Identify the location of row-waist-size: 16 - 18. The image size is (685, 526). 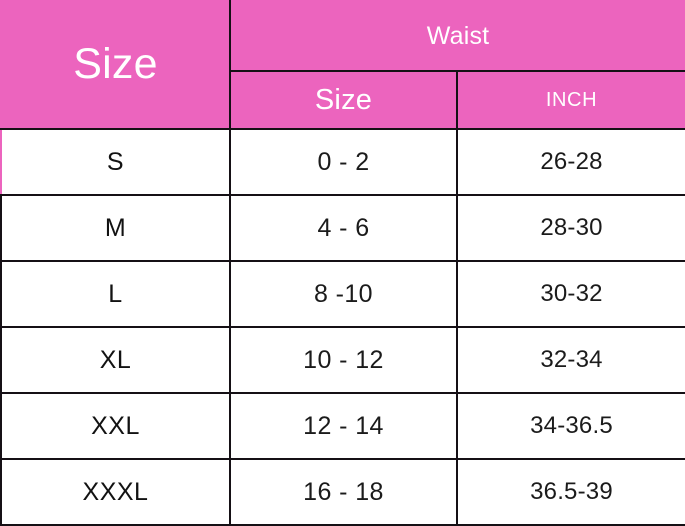
(343, 492).